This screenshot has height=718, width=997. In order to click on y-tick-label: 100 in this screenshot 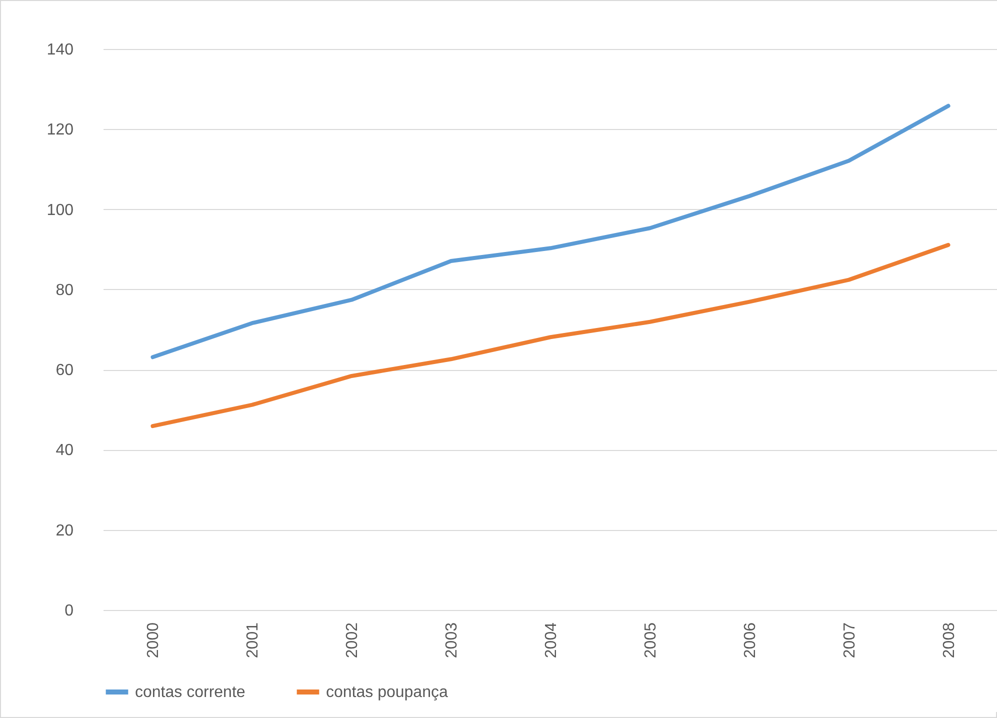, I will do `click(60, 210)`.